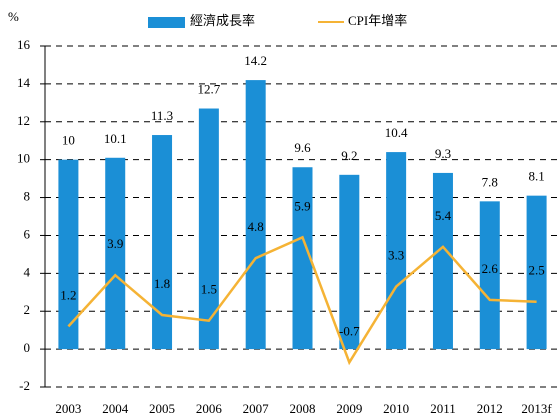  What do you see at coordinates (162, 283) in the screenshot?
I see `line-value-label: 1.8` at bounding box center [162, 283].